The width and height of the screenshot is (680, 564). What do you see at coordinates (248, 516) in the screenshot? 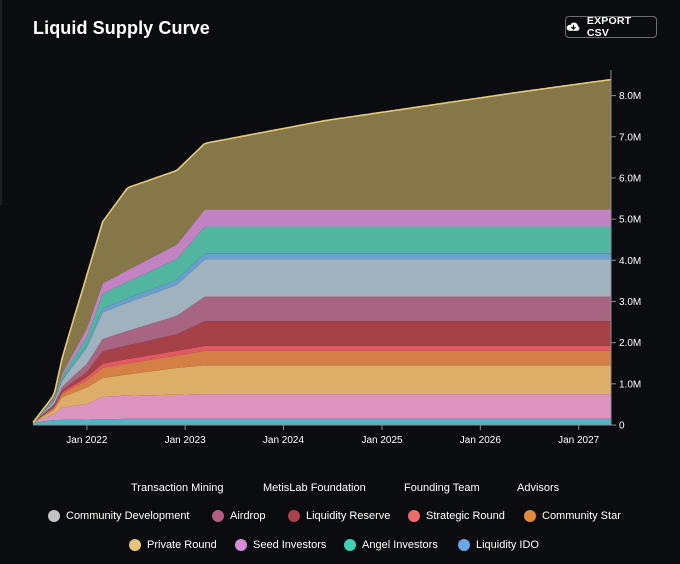
I see `legend-label: Airdrop` at bounding box center [248, 516].